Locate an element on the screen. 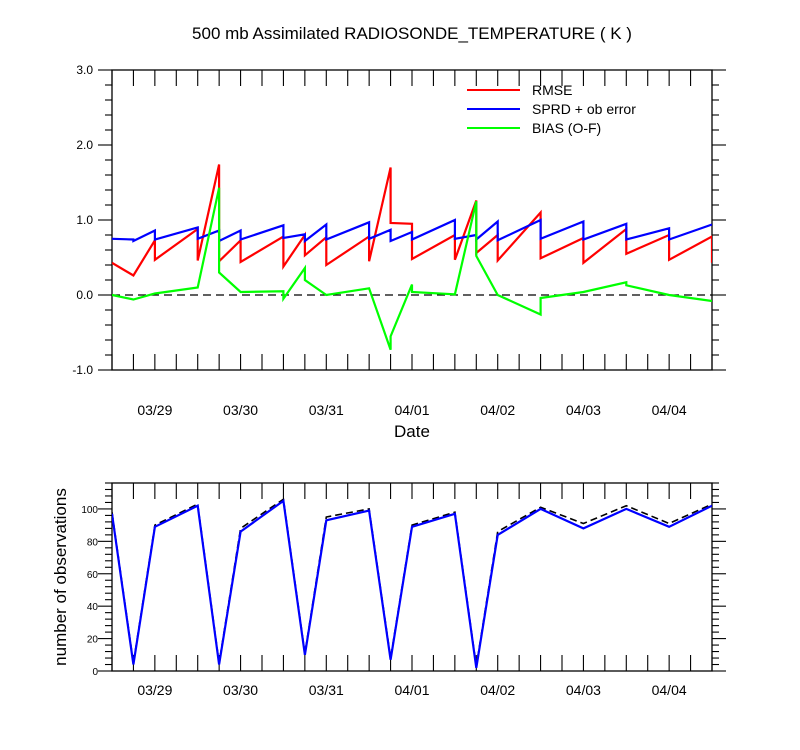 This screenshot has width=800, height=750. y-tick-label: 100 is located at coordinates (89, 510).